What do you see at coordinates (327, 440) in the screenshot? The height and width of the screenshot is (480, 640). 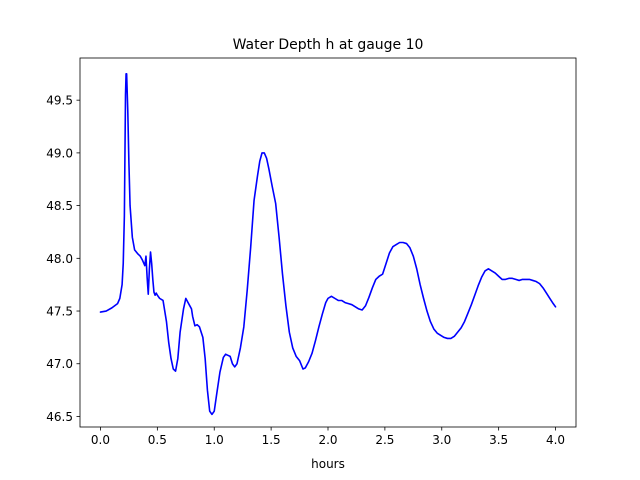 I see `x-tick-label: 2.0` at bounding box center [327, 440].